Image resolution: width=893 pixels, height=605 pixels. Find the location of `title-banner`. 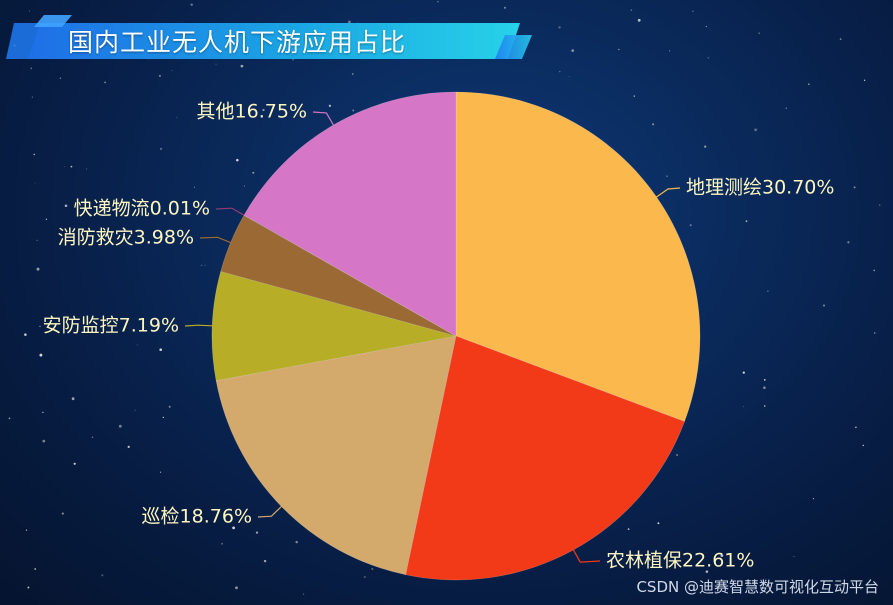

title-banner is located at coordinates (269, 37).